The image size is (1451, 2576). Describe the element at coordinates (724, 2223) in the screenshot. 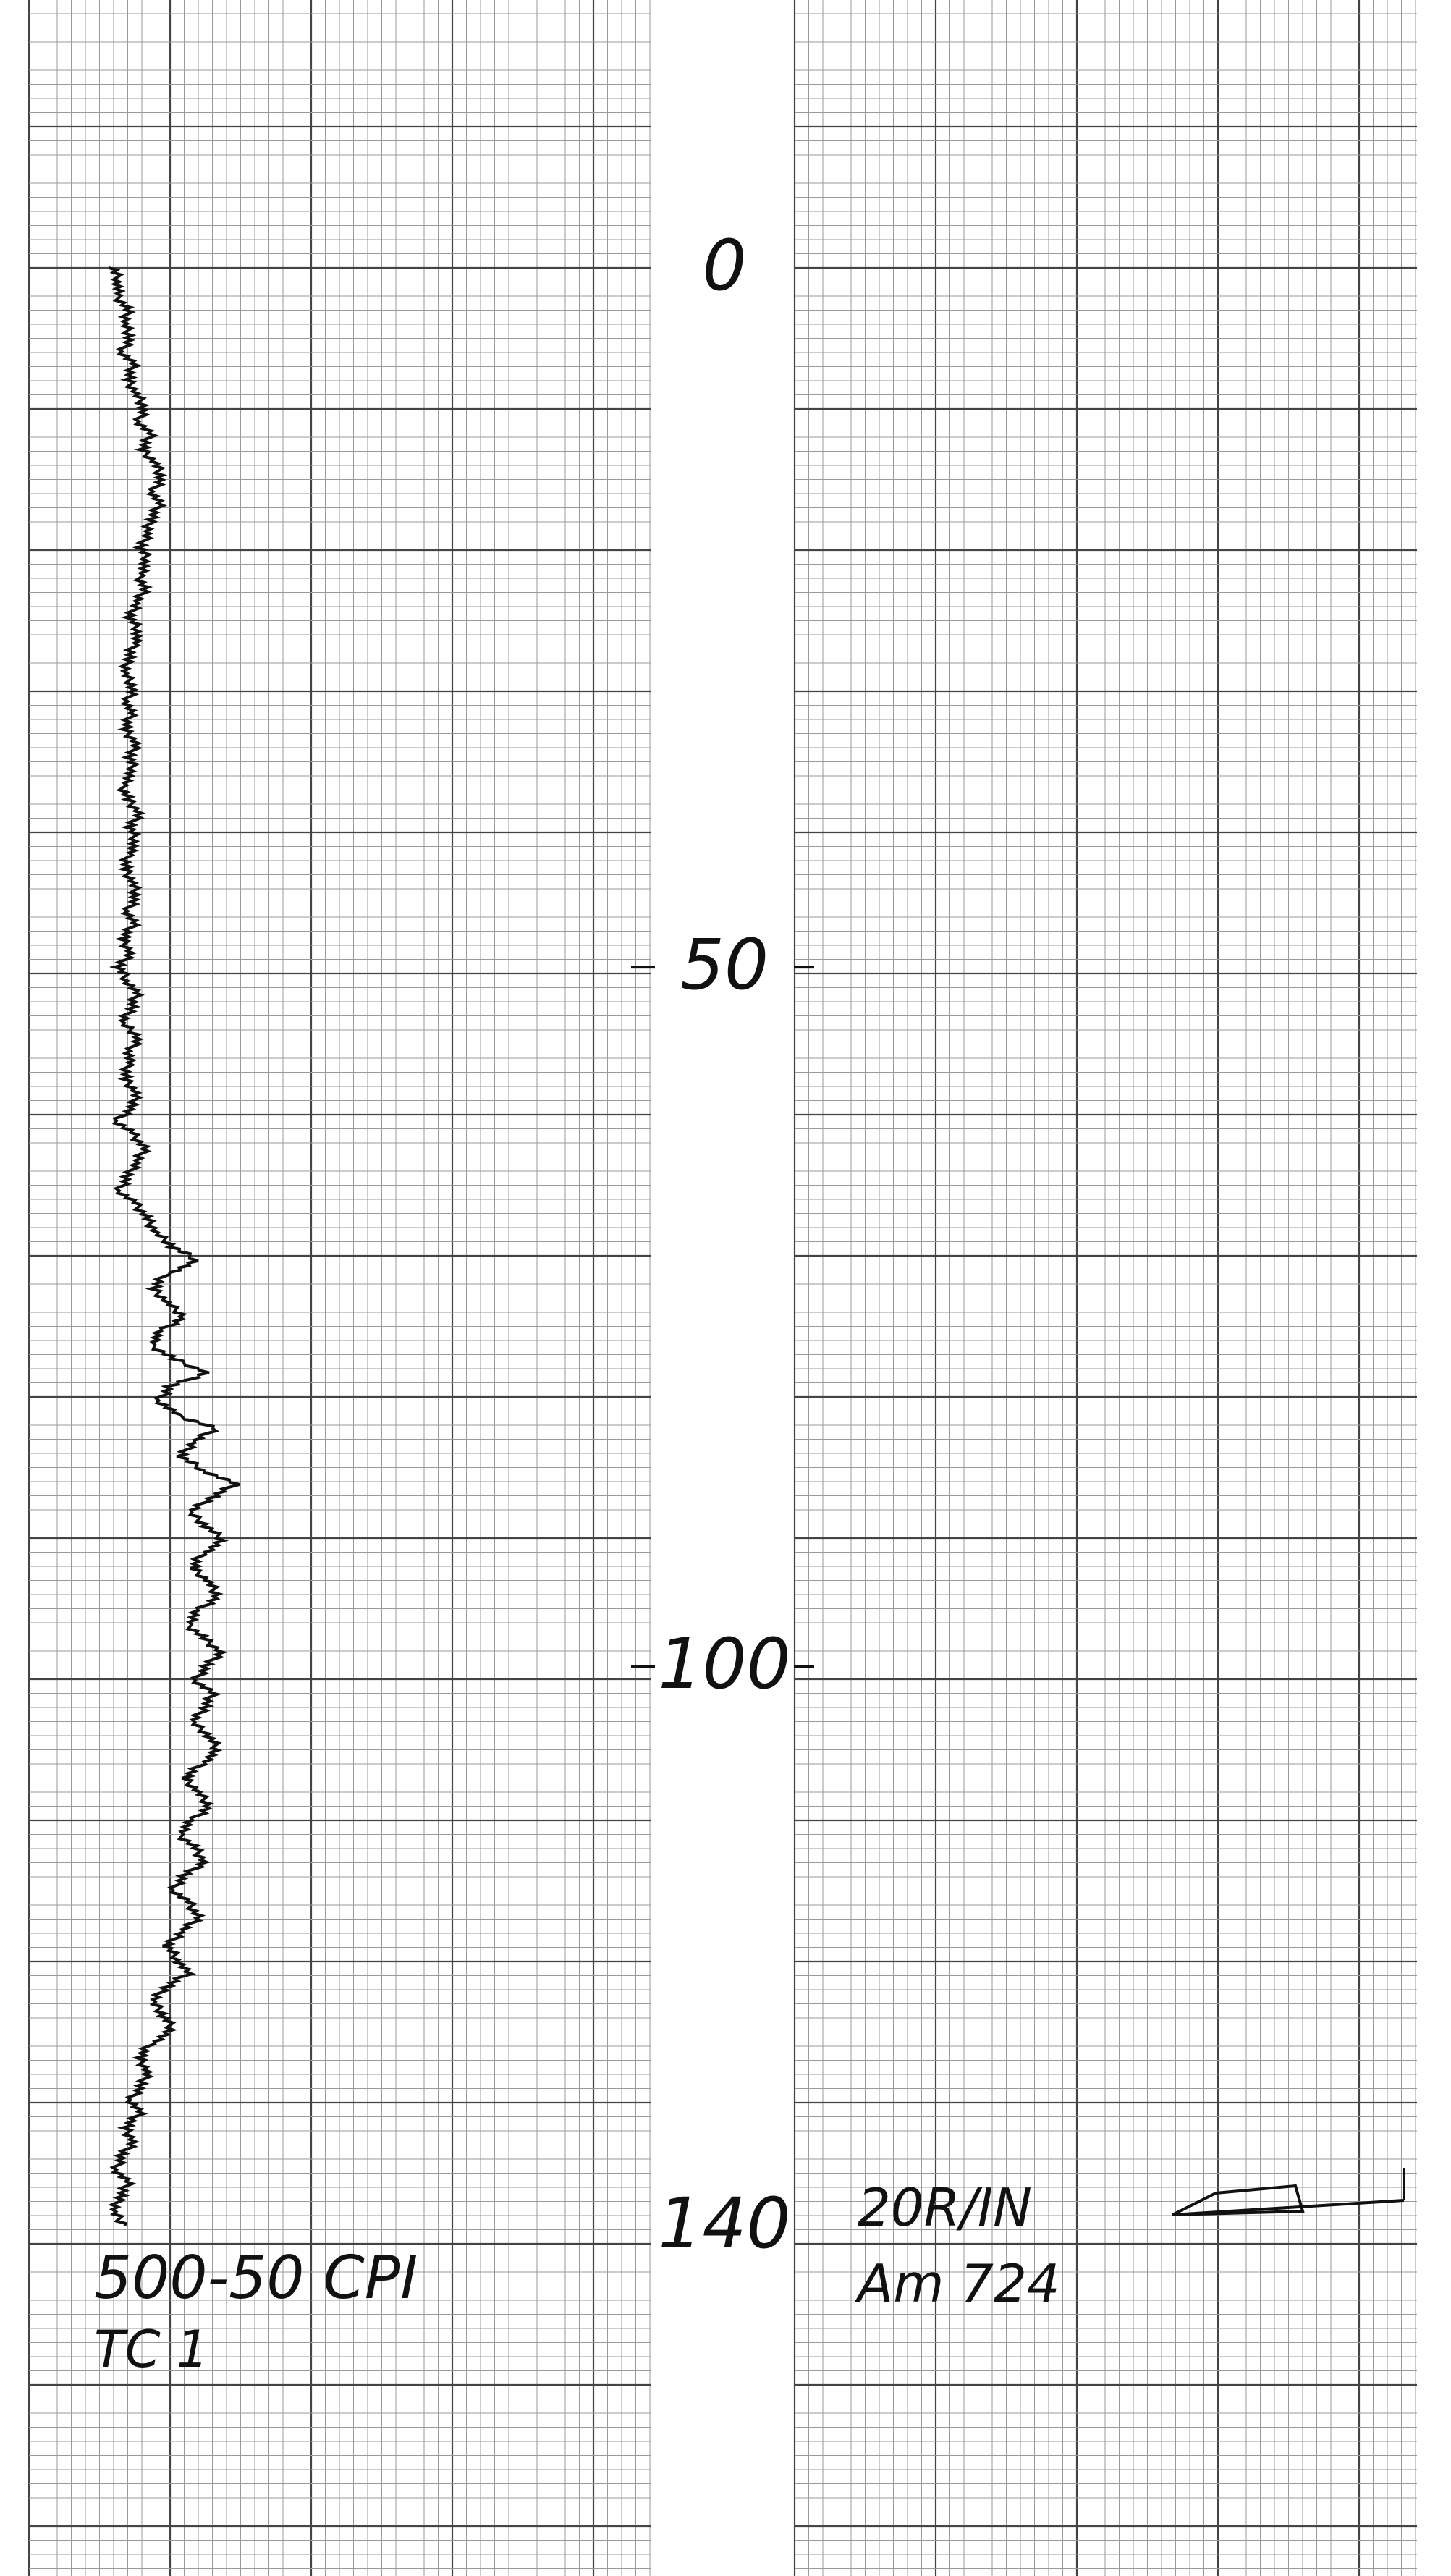

I see `y-axis-tick-label: 140` at that location.